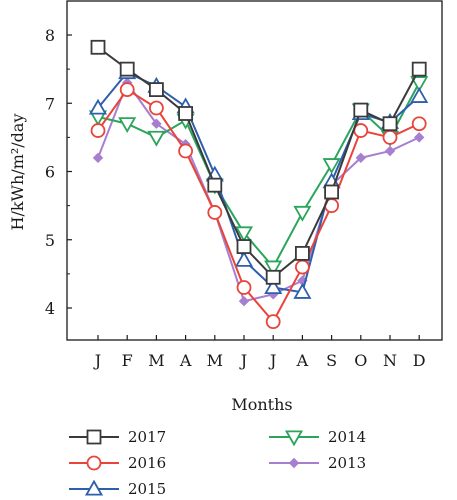  I want to click on x-tick-label: F, so click(127, 360).